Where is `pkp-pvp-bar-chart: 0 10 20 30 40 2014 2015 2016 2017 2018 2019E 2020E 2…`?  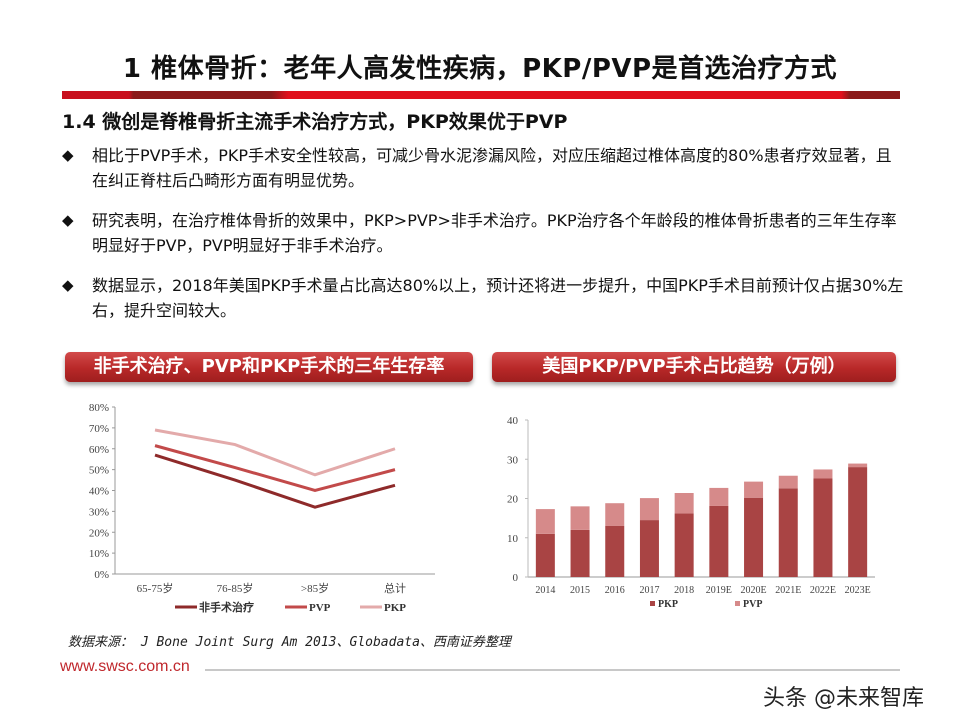
pkp-pvp-bar-chart: 0 10 20 30 40 2014 2015 2016 2017 2018 2019E 2020E 2… is located at coordinates (691, 512).